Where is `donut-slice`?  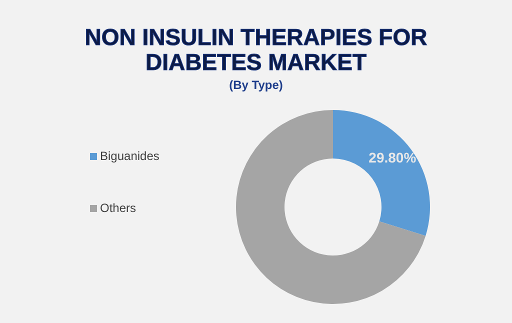
donut-slice is located at coordinates (381, 173).